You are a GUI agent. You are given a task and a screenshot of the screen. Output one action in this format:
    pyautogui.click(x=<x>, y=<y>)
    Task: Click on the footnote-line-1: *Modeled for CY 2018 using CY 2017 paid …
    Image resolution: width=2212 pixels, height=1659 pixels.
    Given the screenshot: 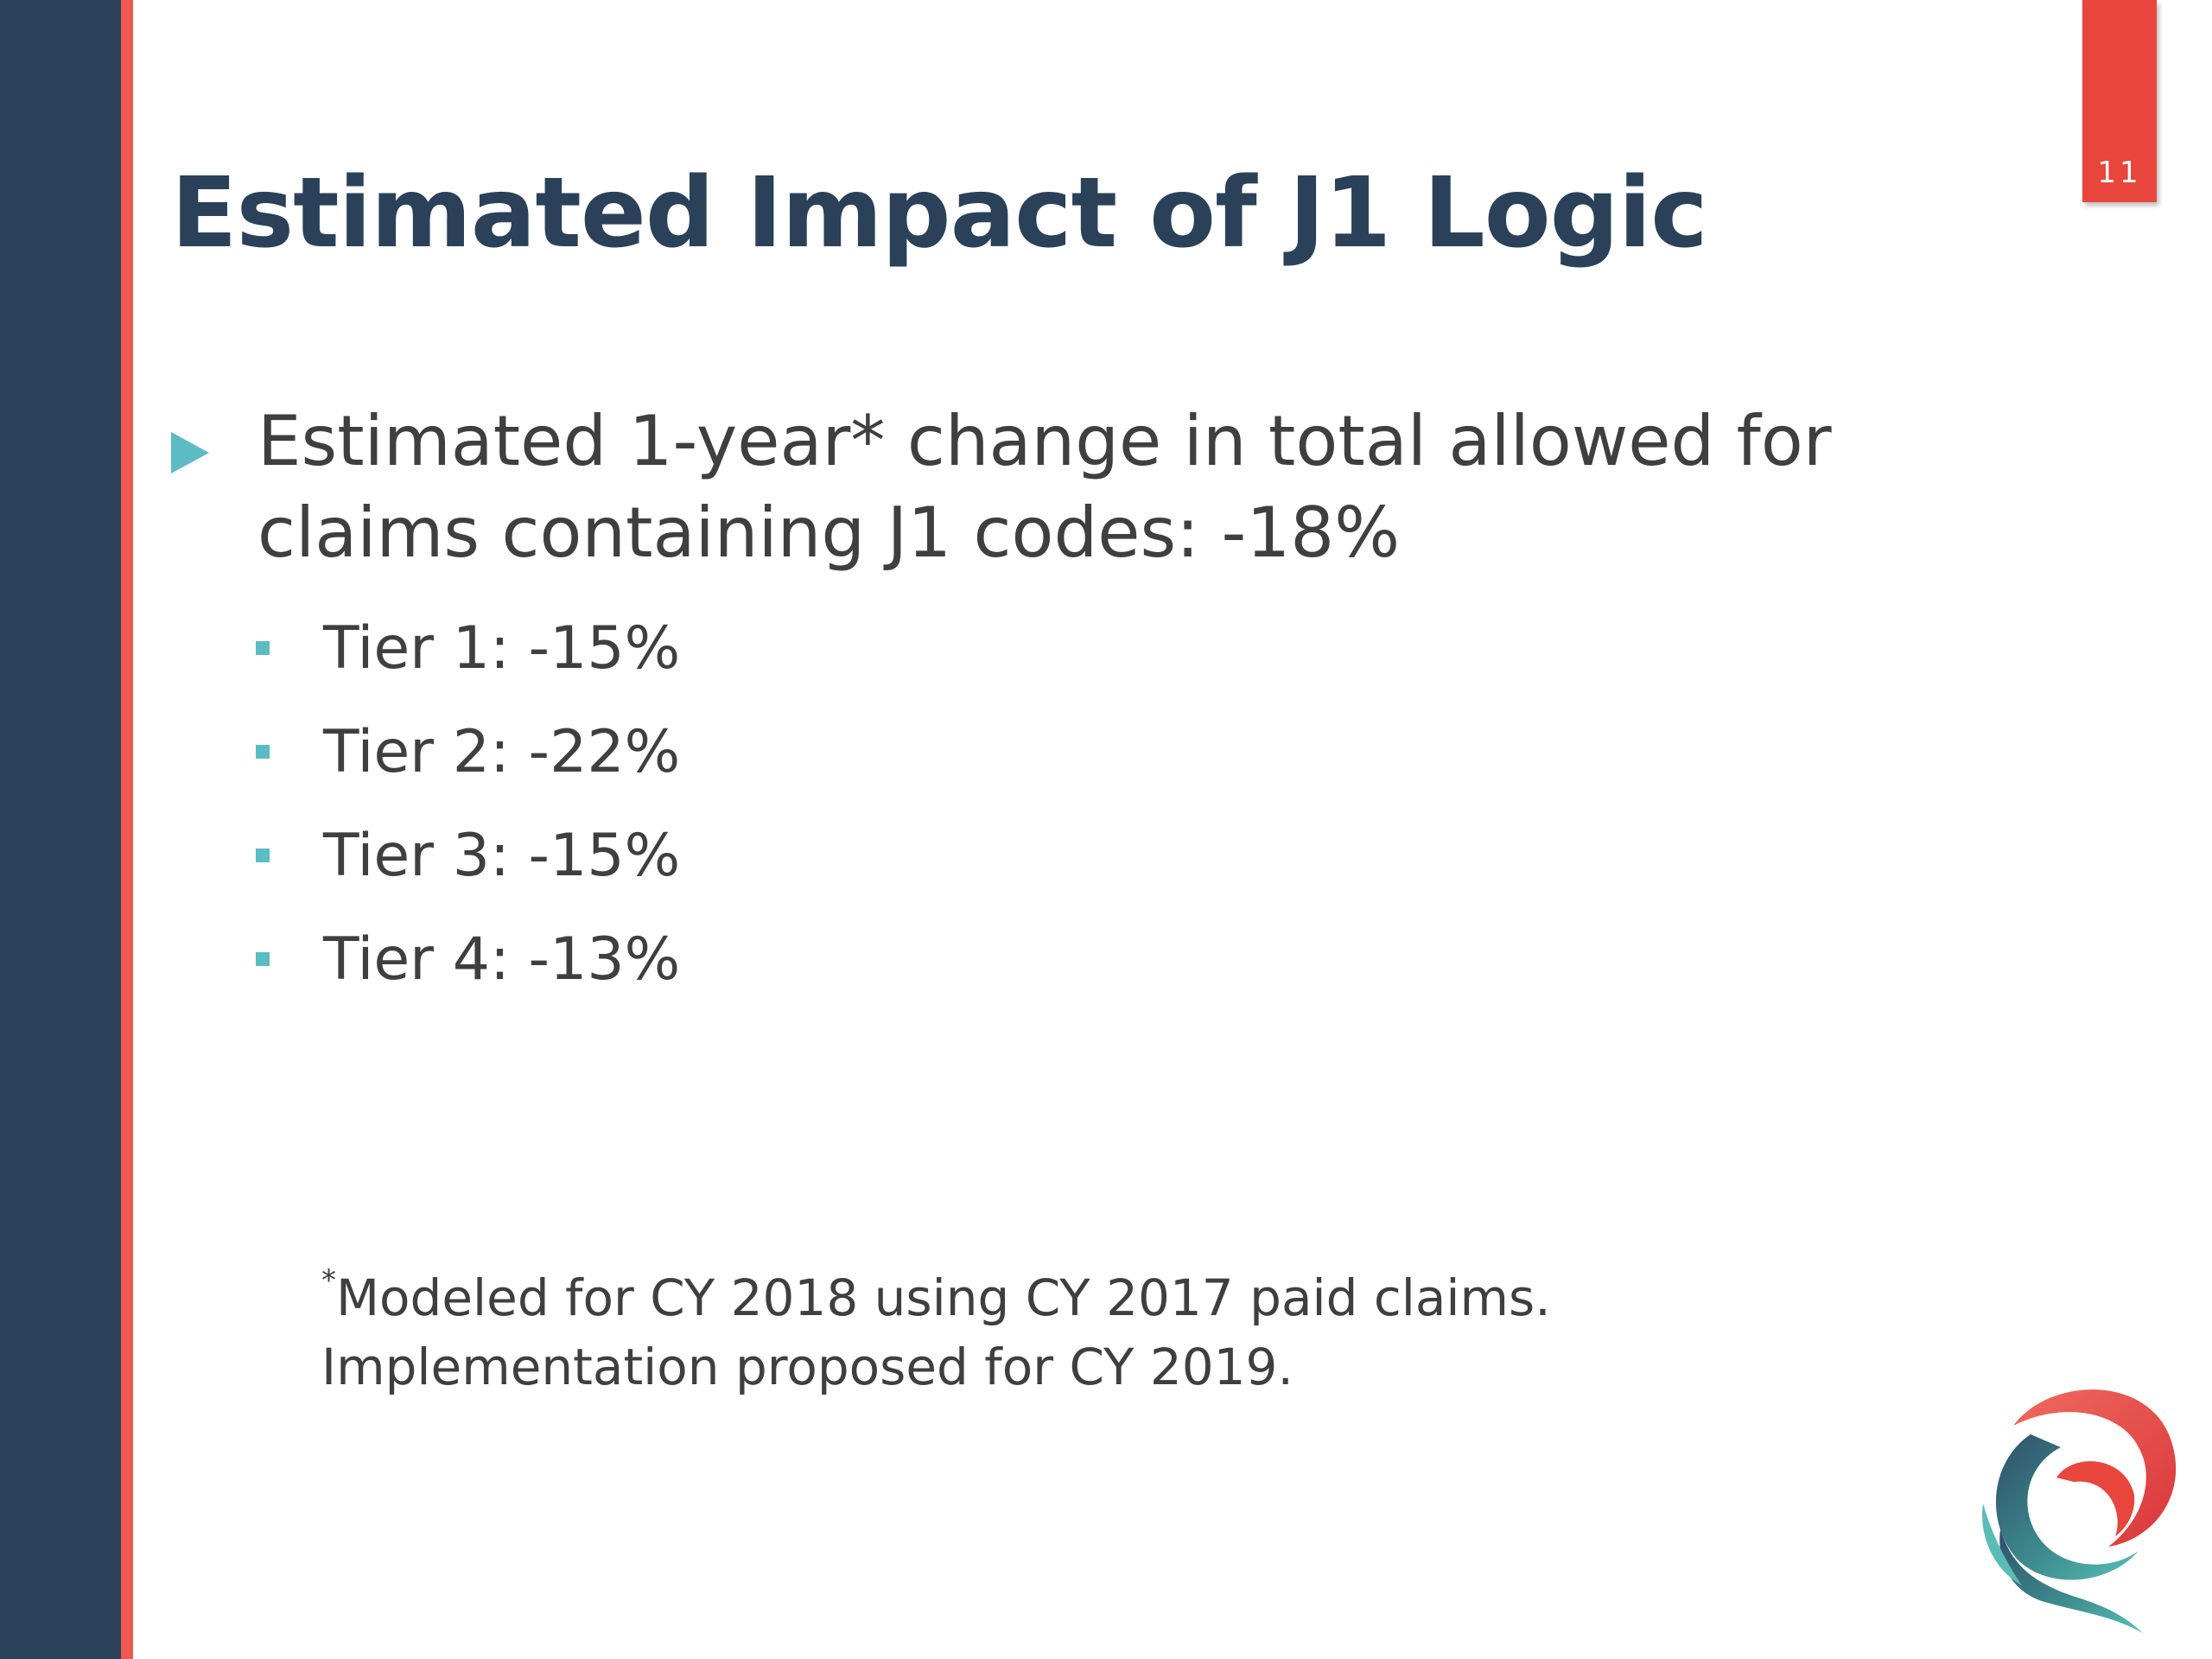 What is the action you would take?
    pyautogui.click(x=936, y=1297)
    